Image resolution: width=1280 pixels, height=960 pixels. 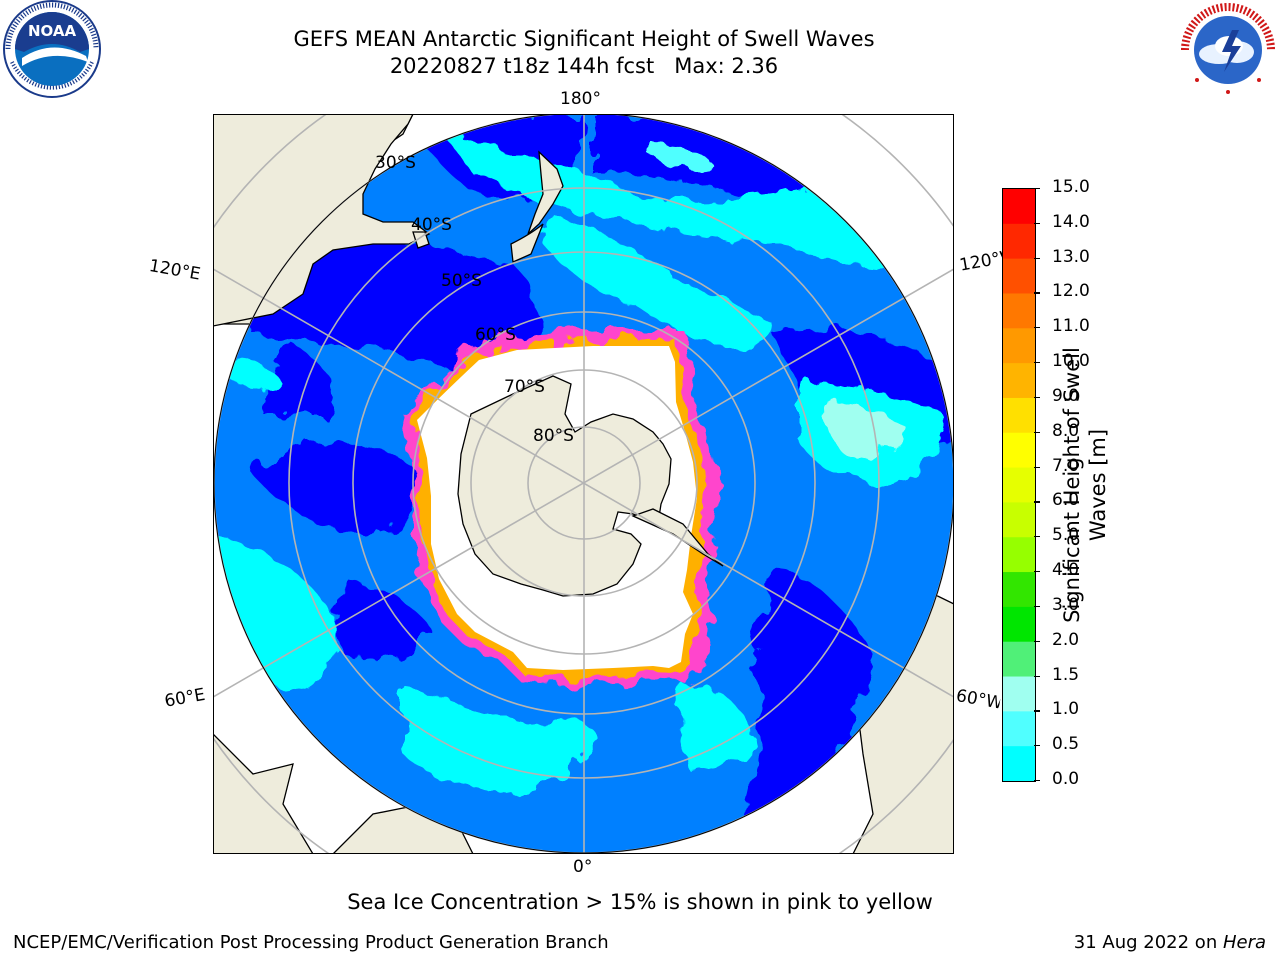 What do you see at coordinates (174, 270) in the screenshot?
I see `lon-label-120e: 120°E` at bounding box center [174, 270].